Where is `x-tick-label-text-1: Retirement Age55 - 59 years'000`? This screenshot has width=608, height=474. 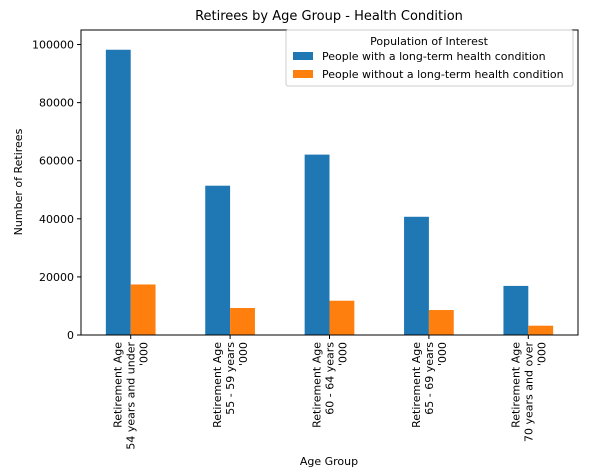
x-tick-label-text-1: Retirement Age55 - 59 years'000 is located at coordinates (230, 385).